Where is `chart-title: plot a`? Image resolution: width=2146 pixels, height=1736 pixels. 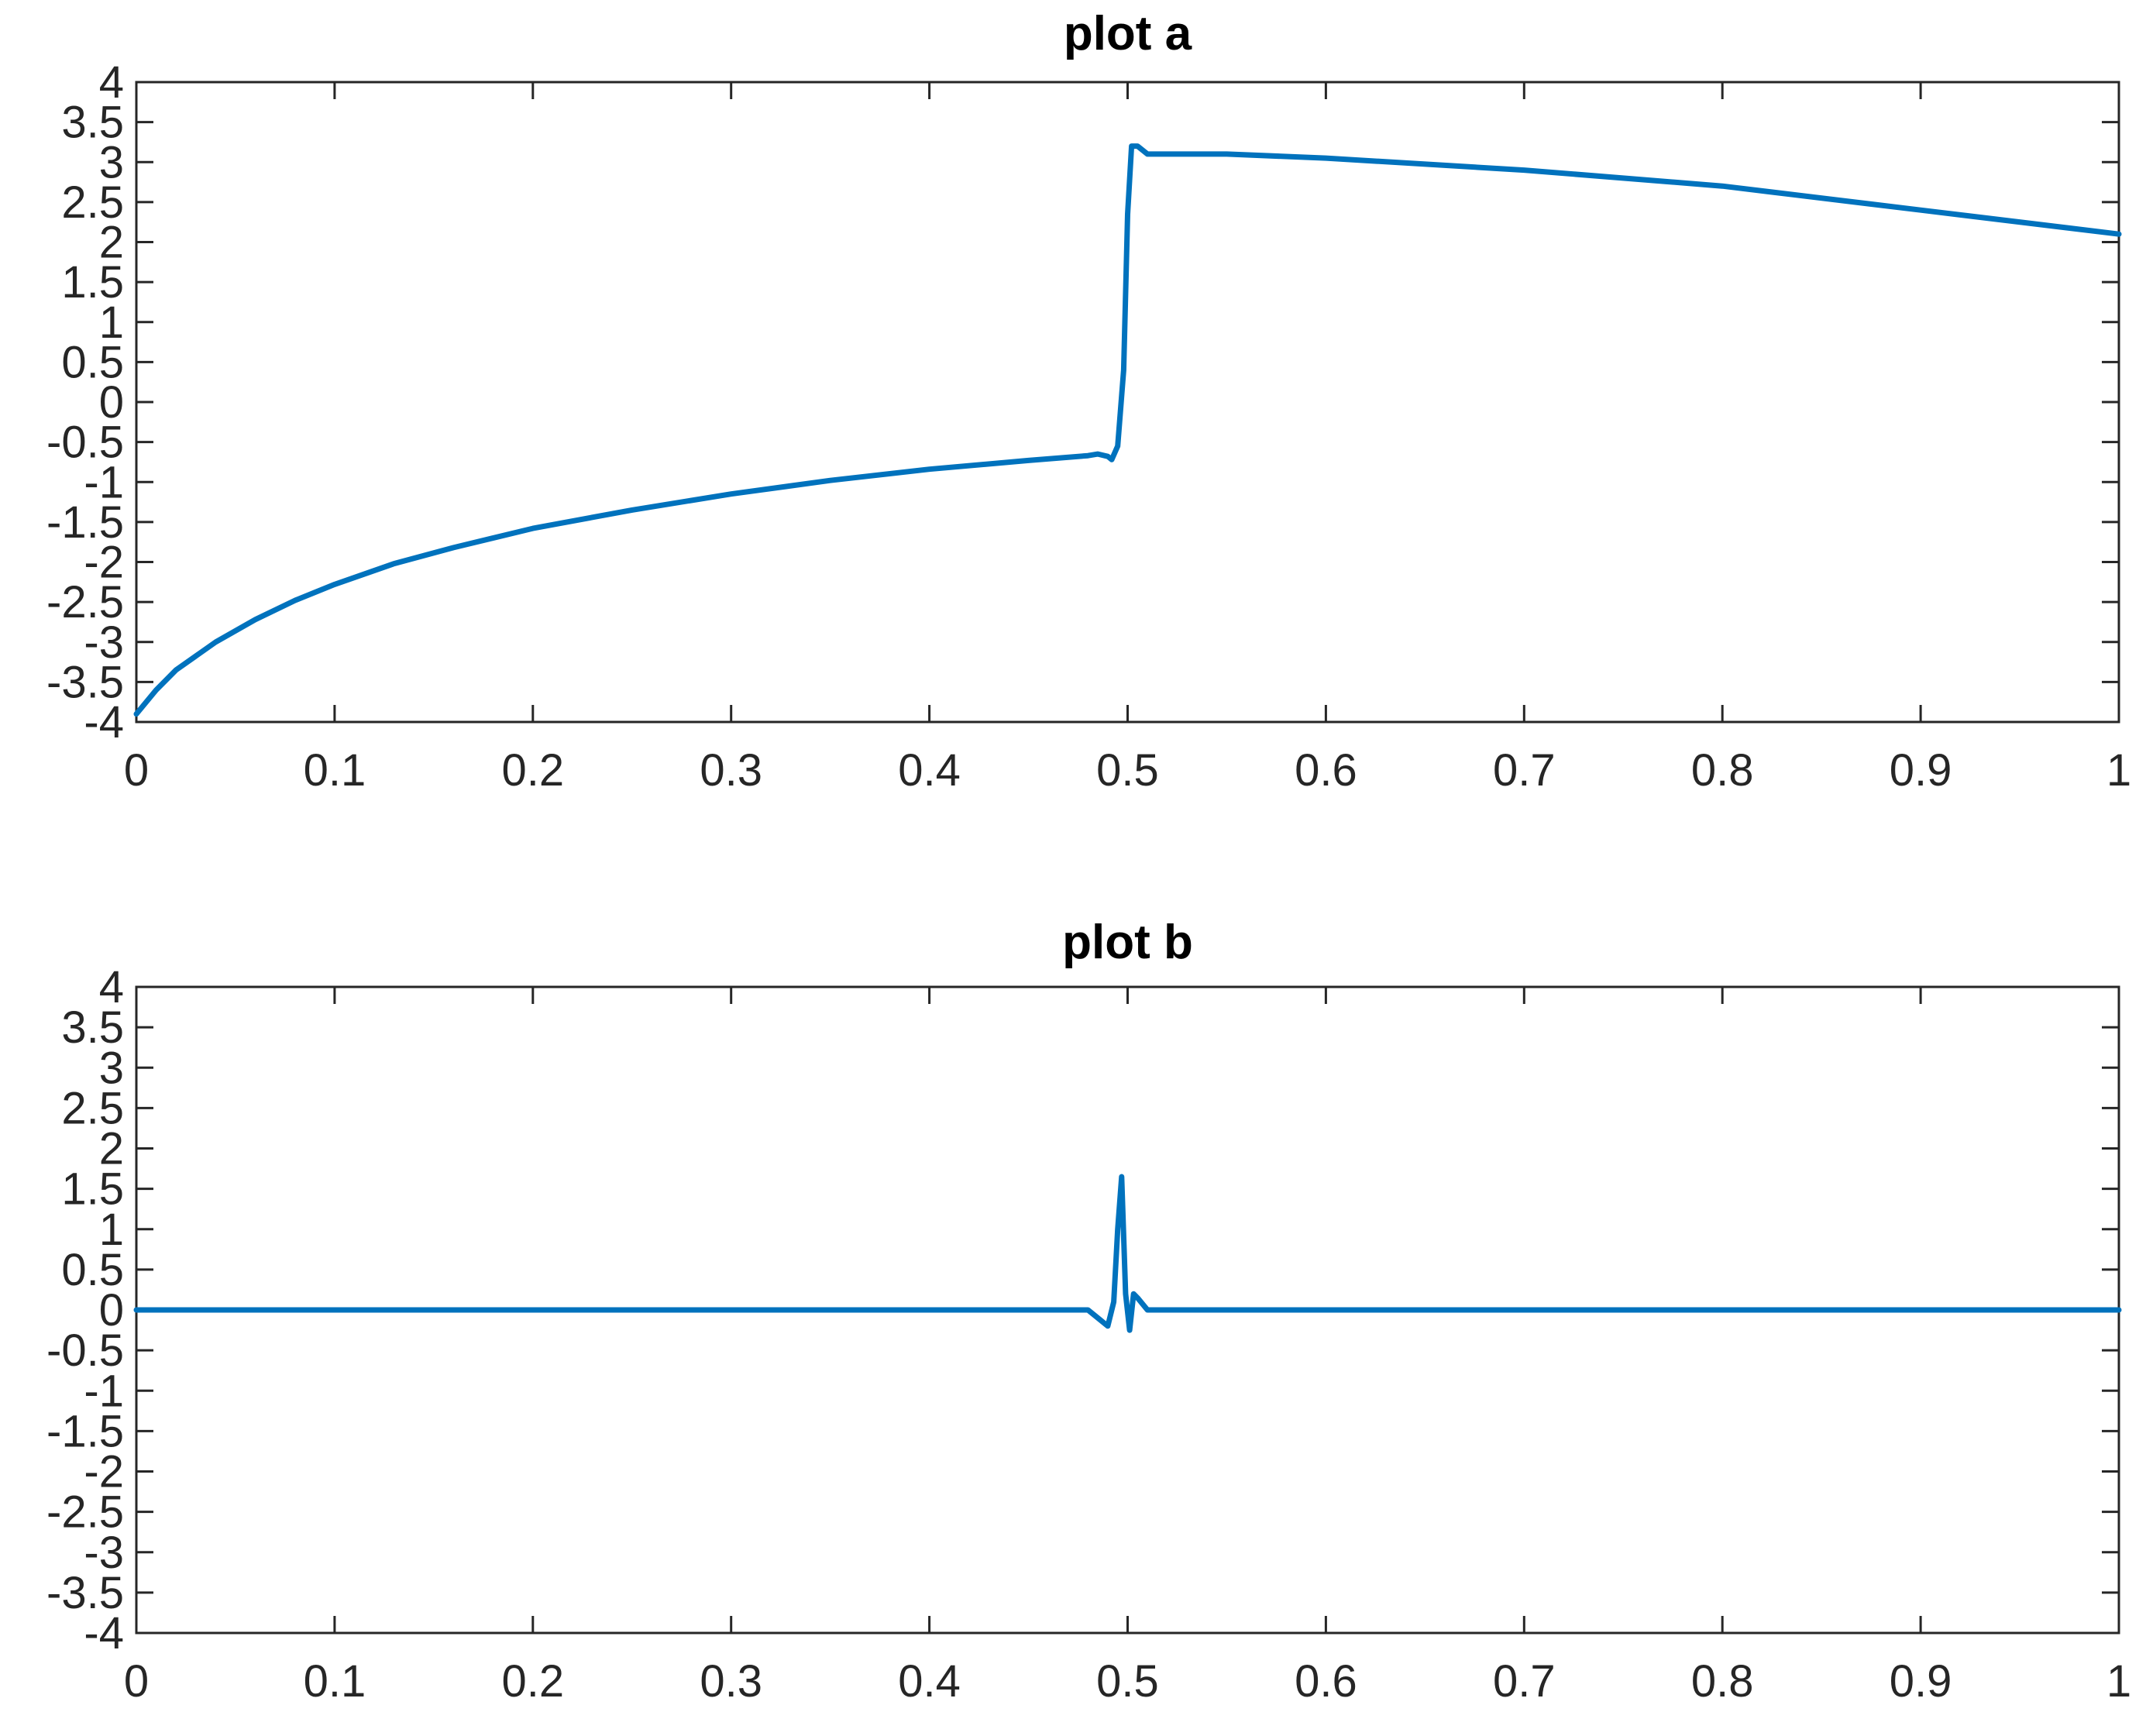
chart-title: plot a is located at coordinates (1128, 33).